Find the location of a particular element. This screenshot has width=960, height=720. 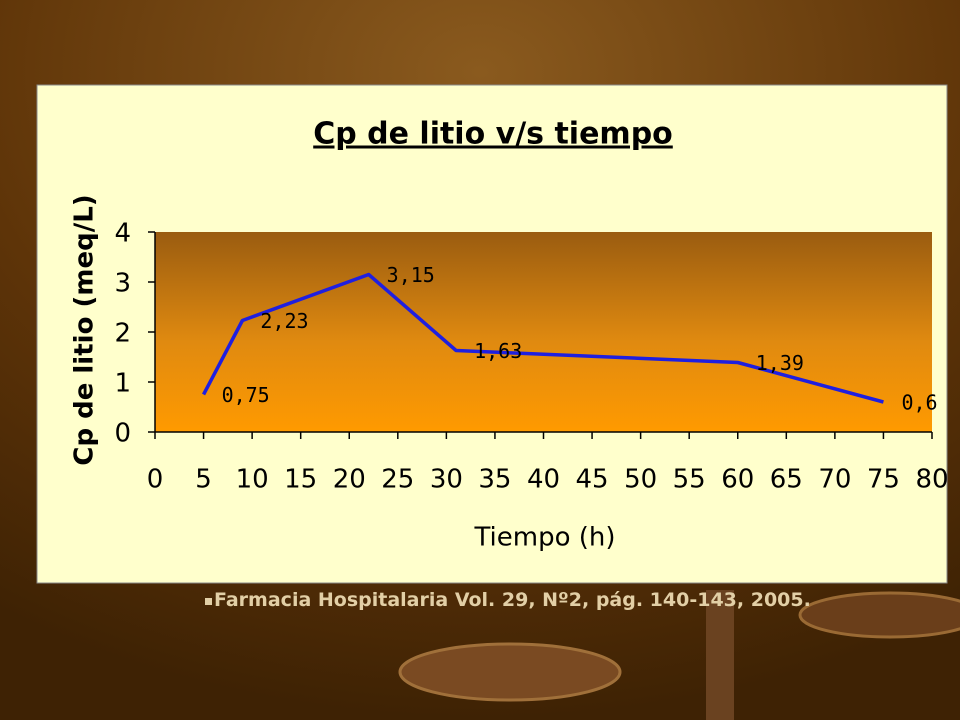

x-tick-label: 65 is located at coordinates (786, 480).